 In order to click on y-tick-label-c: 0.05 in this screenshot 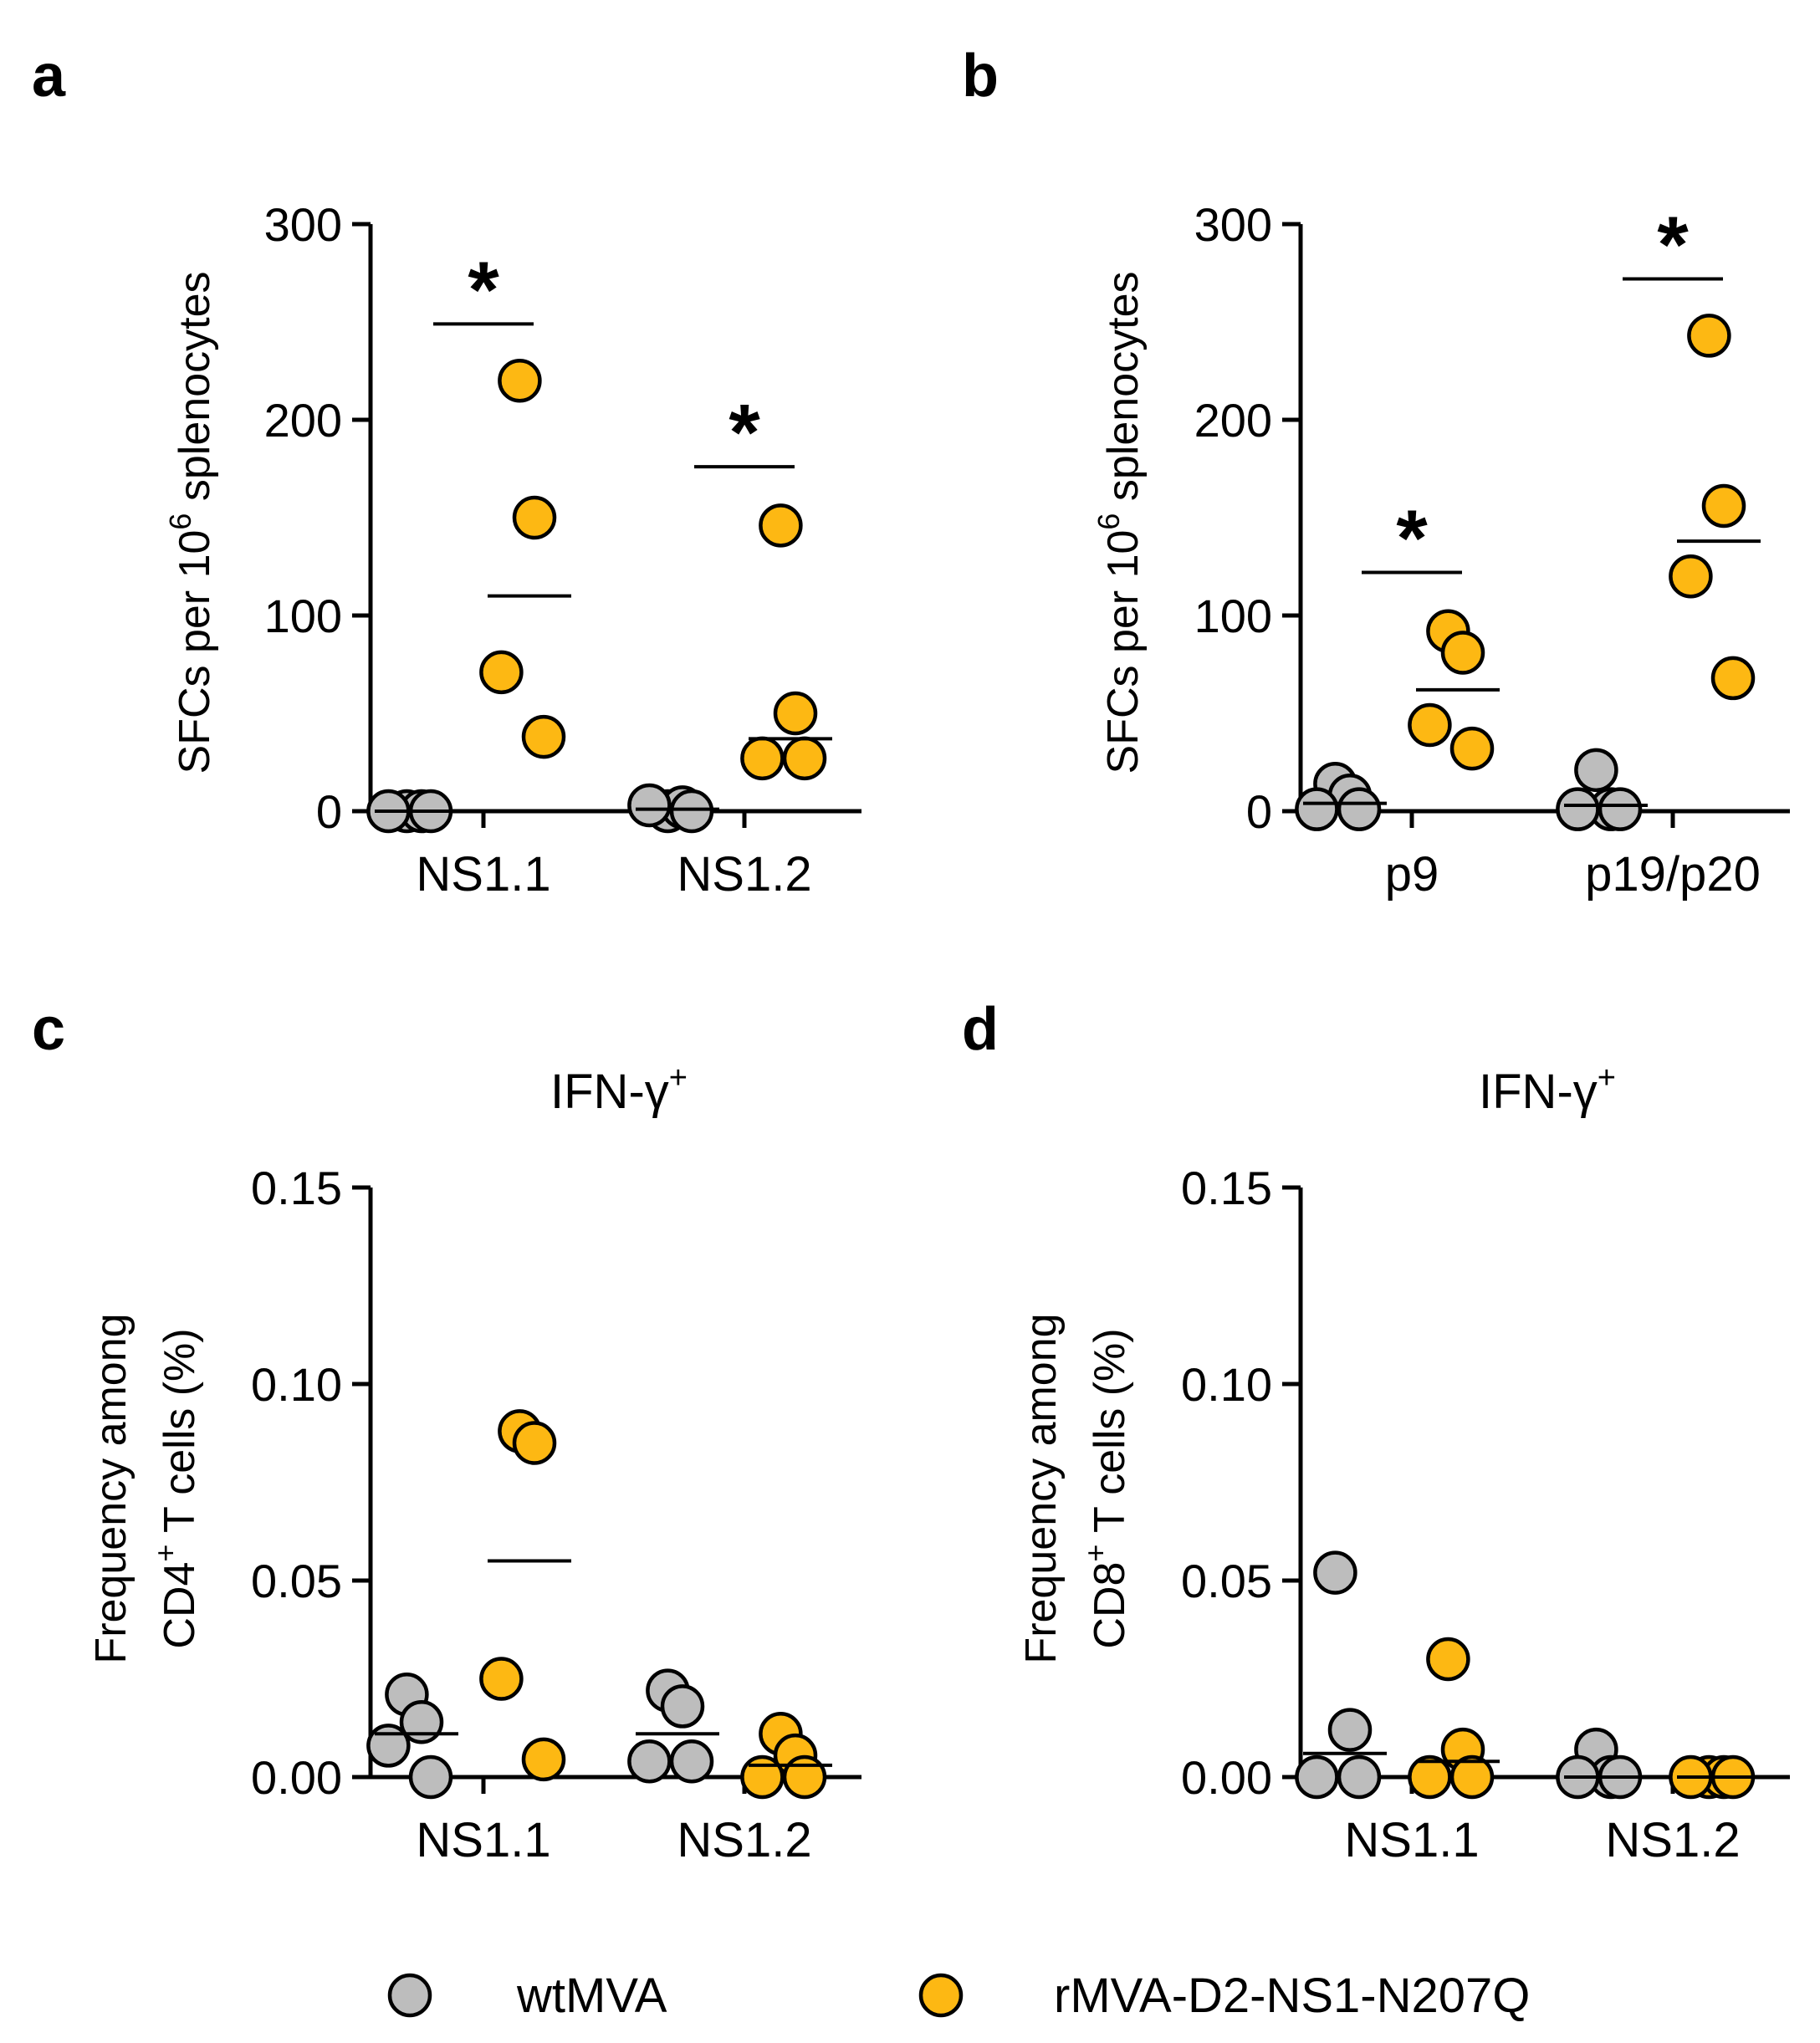, I will do `click(296, 1581)`.